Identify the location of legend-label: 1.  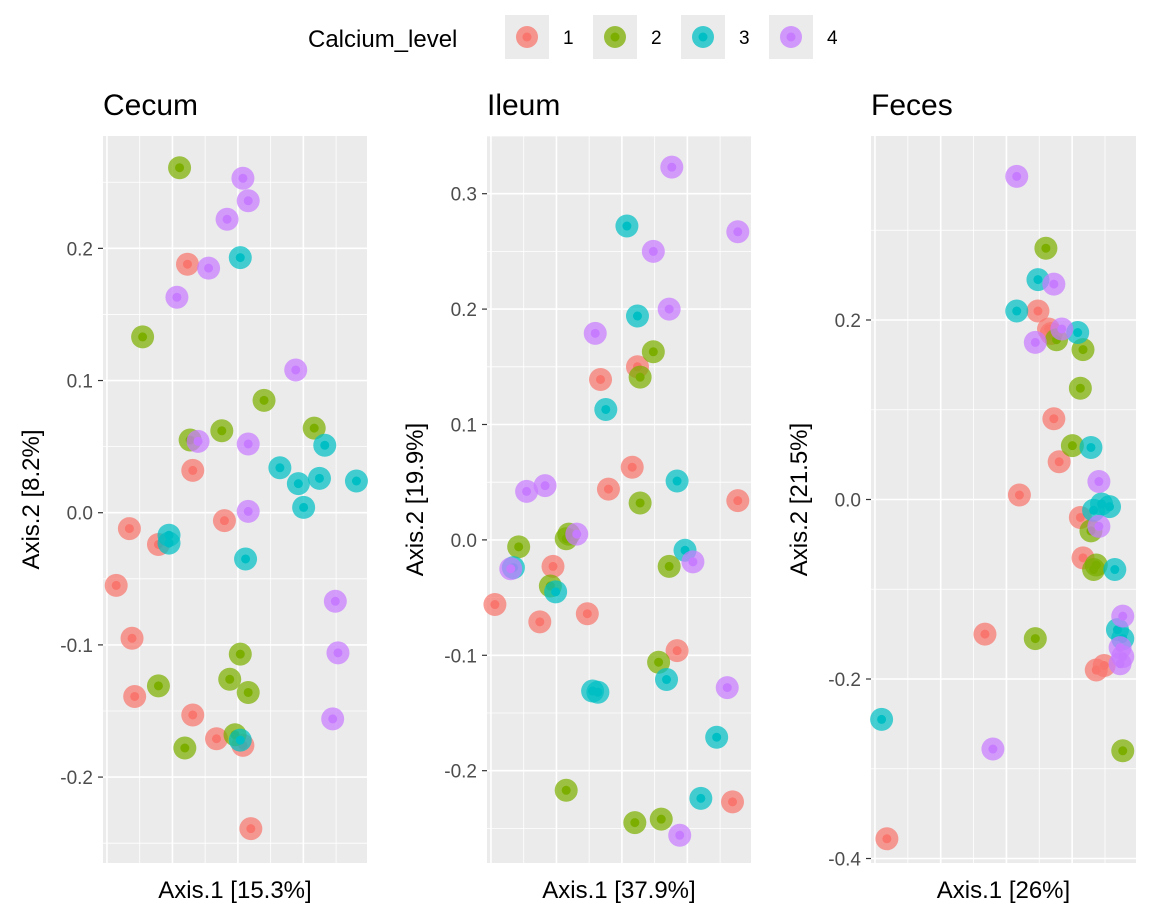
(568, 38).